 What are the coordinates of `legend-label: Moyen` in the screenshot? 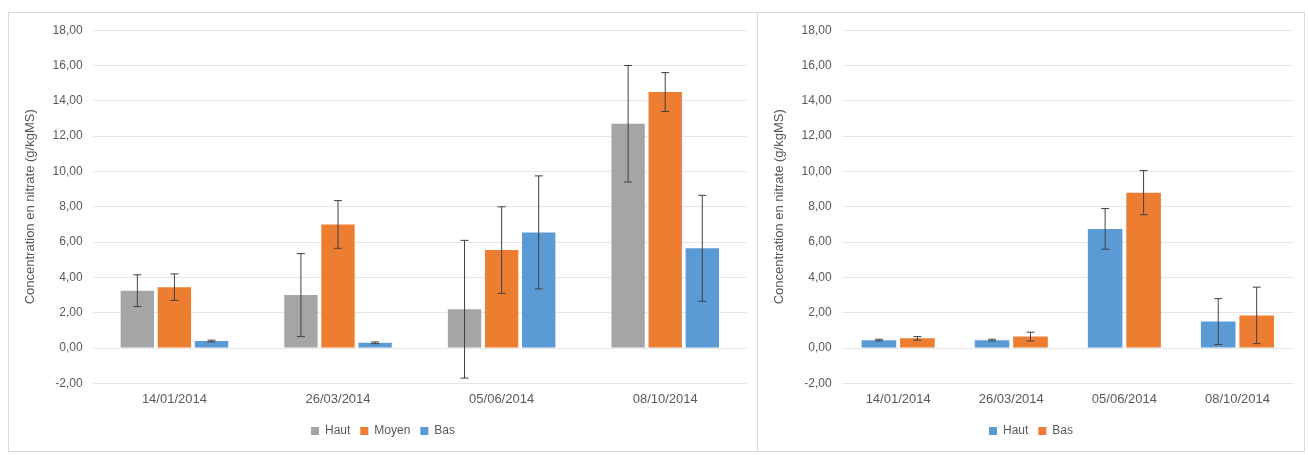 It's located at (392, 430).